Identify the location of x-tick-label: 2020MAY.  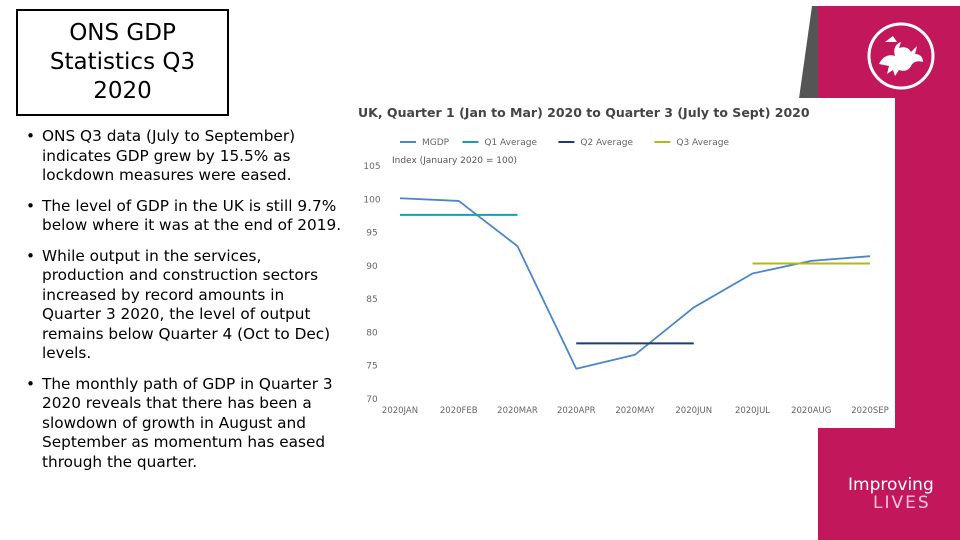
(635, 411).